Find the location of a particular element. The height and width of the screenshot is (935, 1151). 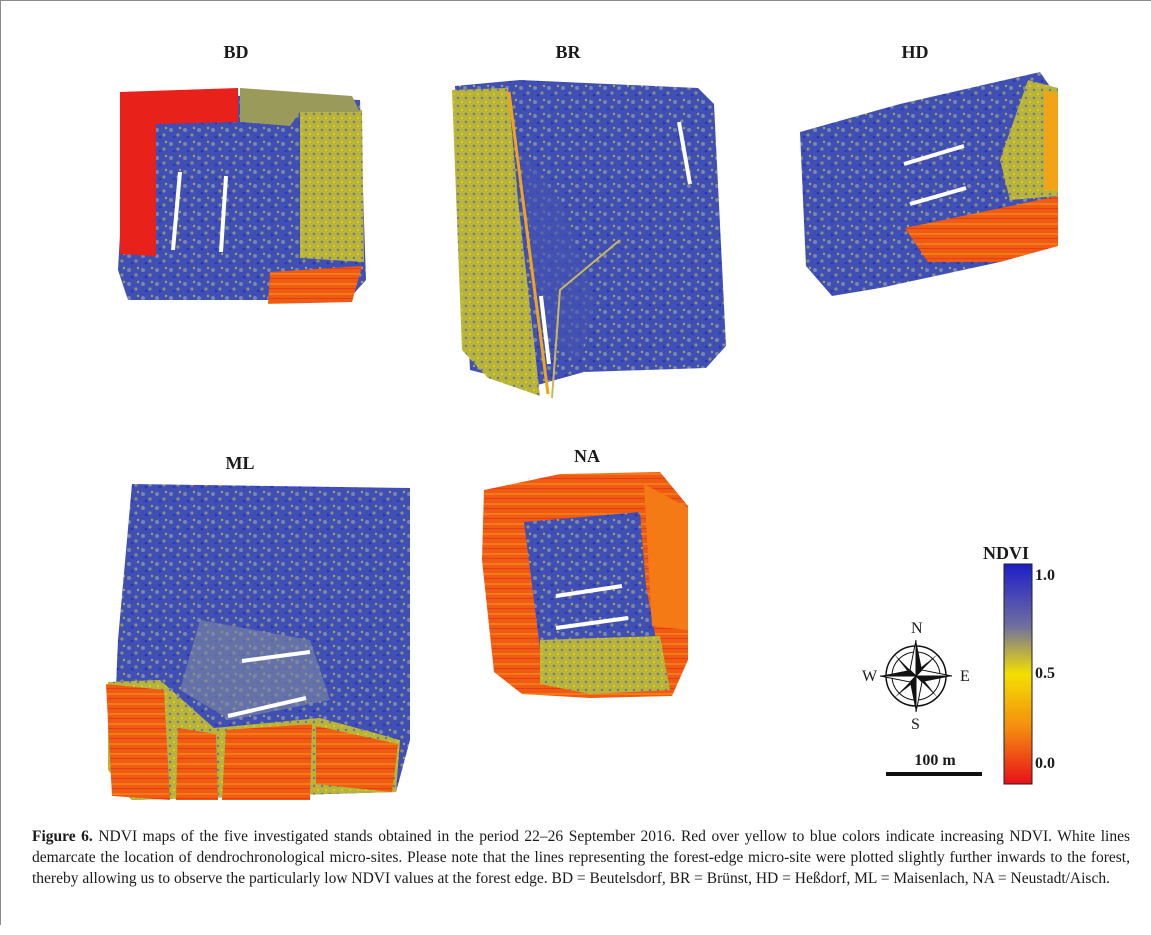

scale-bar is located at coordinates (934, 774).